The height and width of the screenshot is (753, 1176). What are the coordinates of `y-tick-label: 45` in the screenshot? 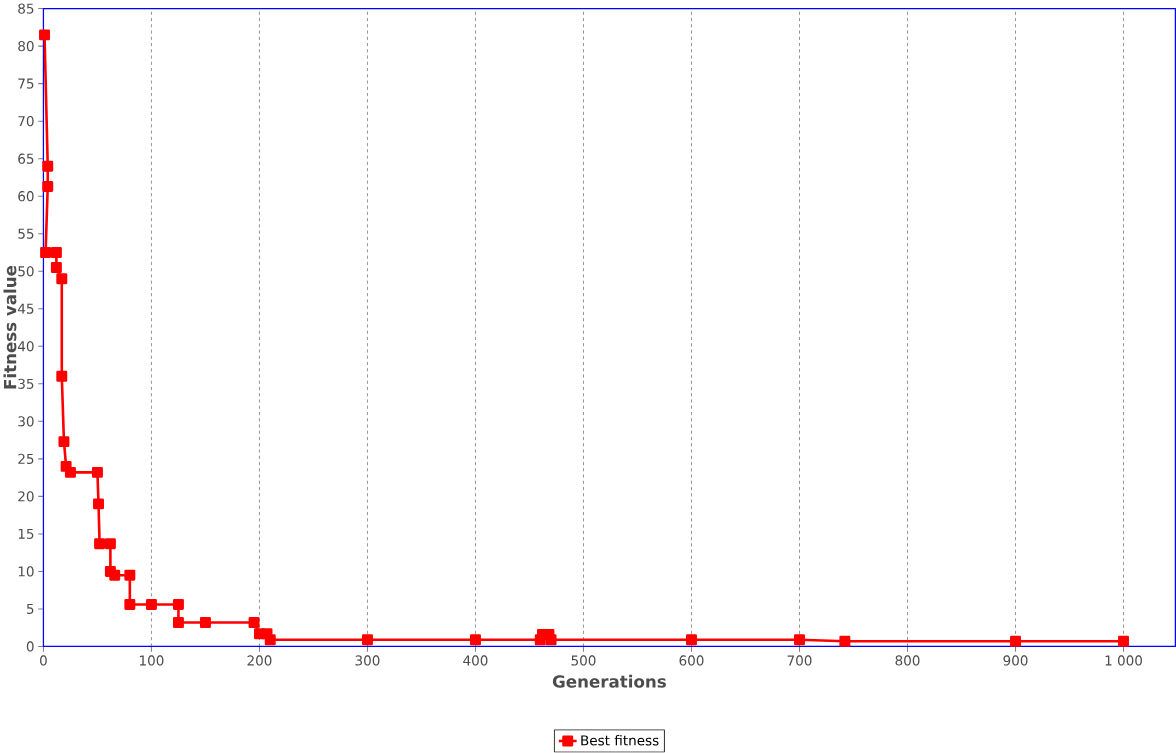 It's located at (25, 309).